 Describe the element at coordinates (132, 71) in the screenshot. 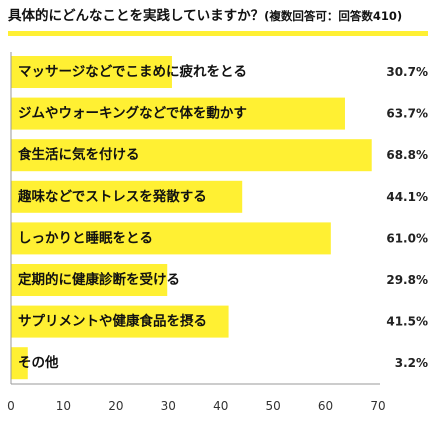

I see `bar-label-1: マッサージなどでこまめに疲れをとる` at that location.